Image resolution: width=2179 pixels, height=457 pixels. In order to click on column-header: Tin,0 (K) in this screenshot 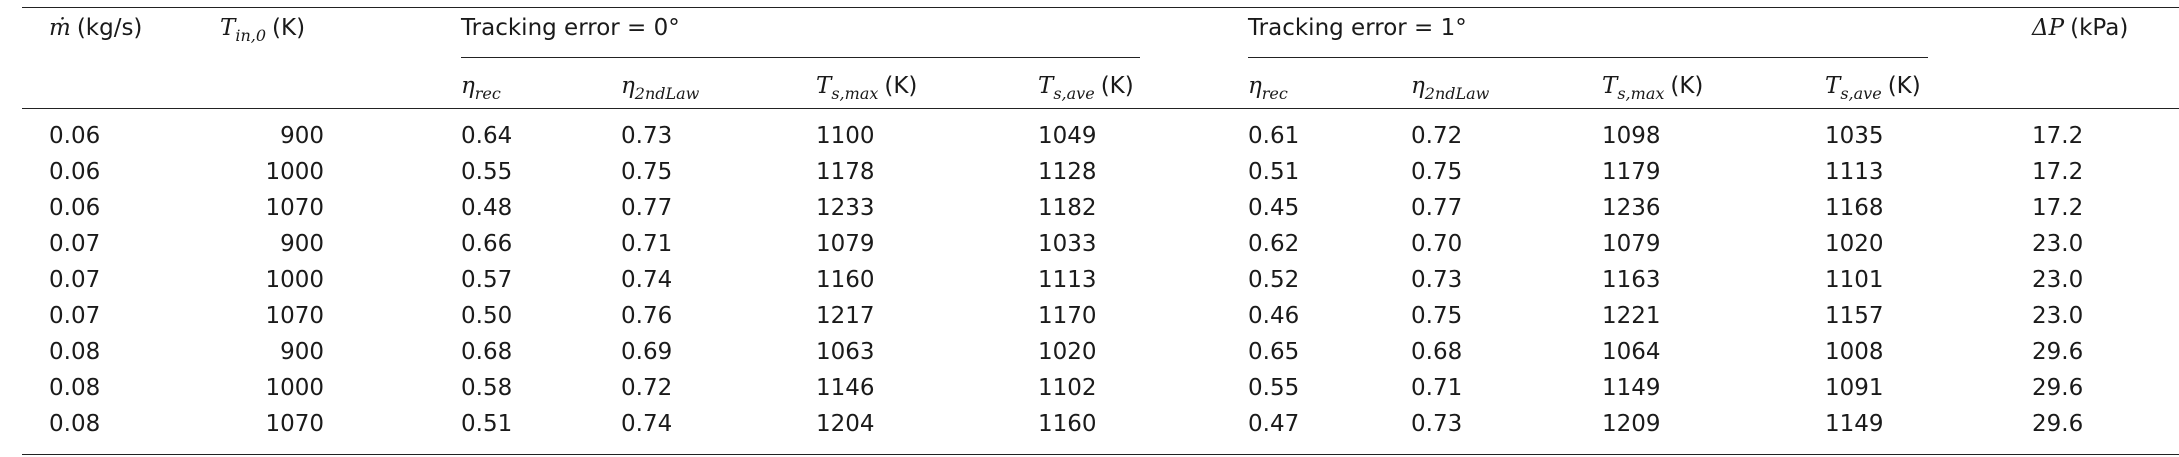, I will do `click(262, 32)`.